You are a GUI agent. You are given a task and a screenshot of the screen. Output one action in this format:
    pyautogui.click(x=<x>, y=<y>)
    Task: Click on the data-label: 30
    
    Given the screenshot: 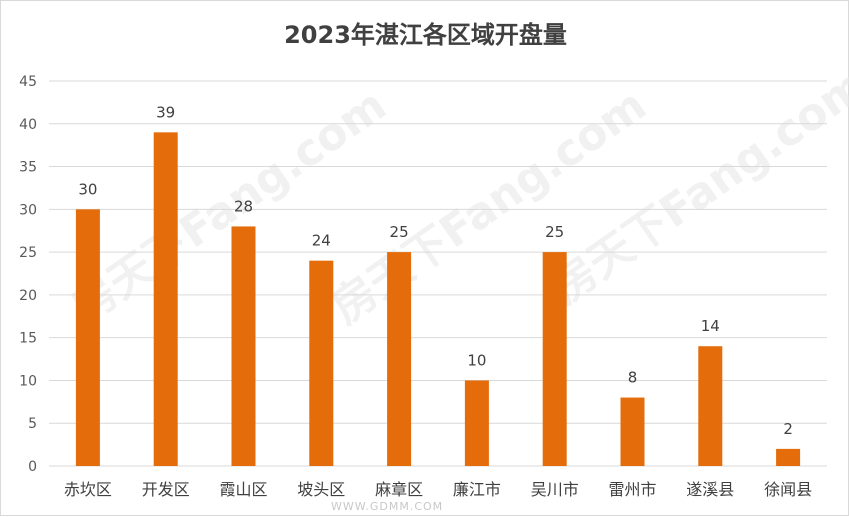 What is the action you would take?
    pyautogui.click(x=87, y=189)
    